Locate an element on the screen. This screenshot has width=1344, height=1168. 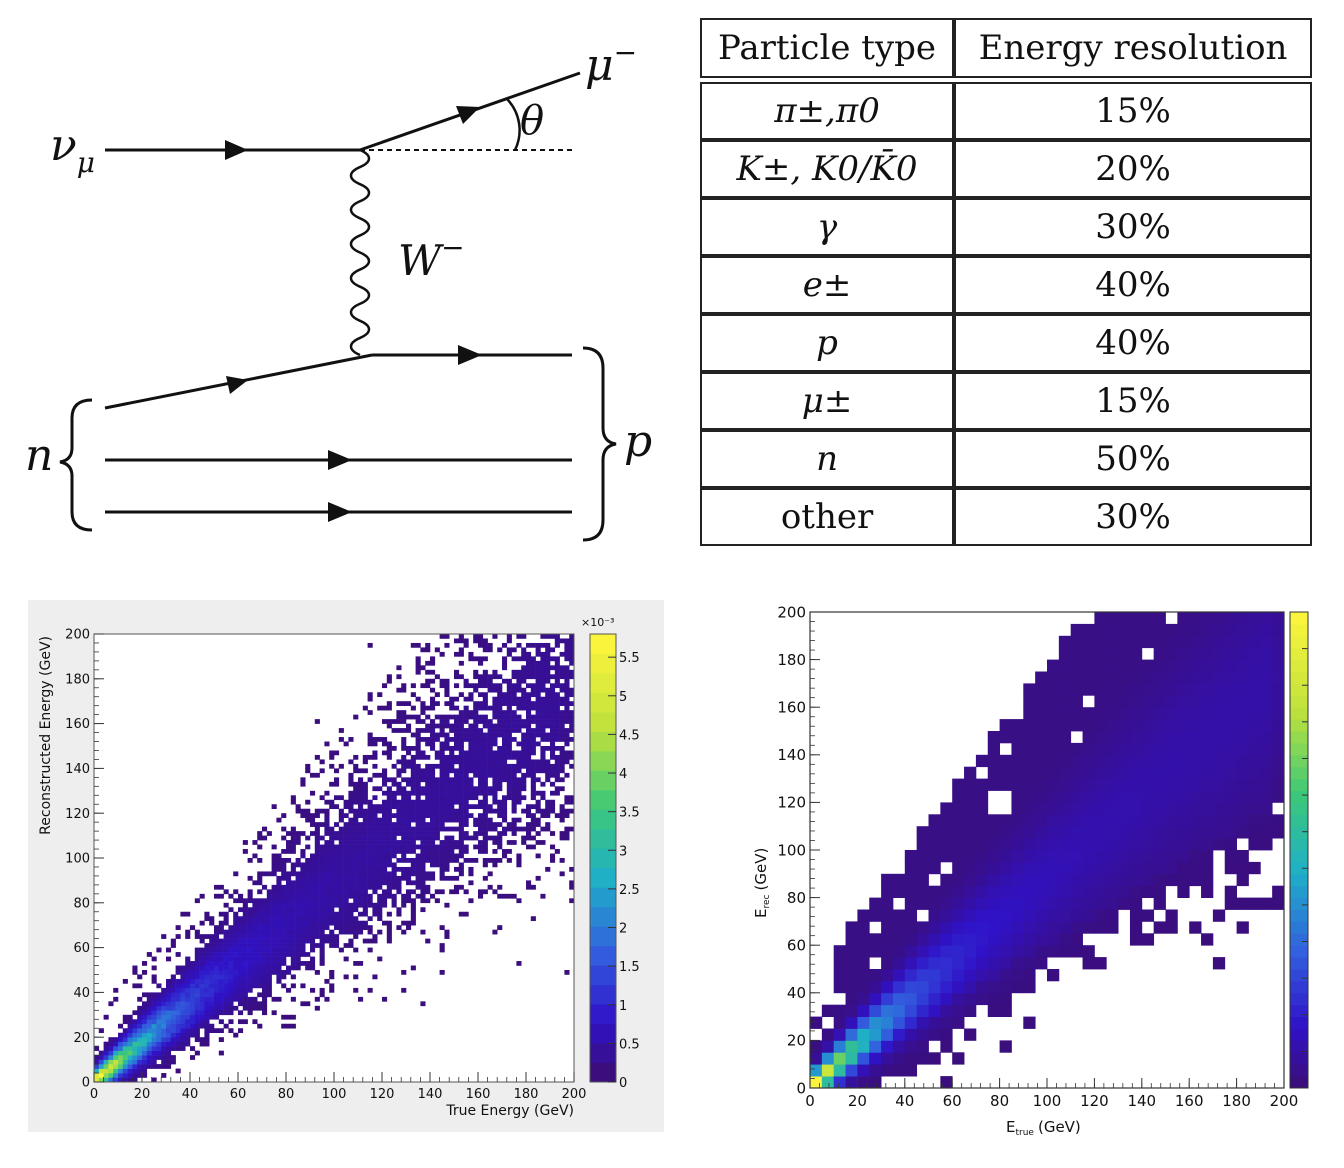
table-row: e± 40% is located at coordinates (1006, 285).